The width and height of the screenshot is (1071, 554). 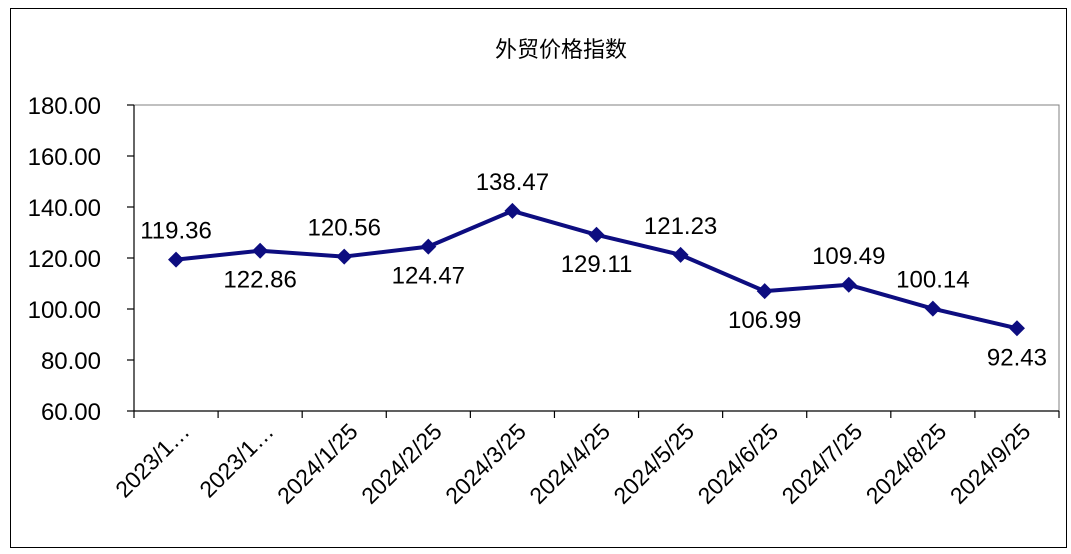 What do you see at coordinates (737, 463) in the screenshot?
I see `x-tick-label: 2024/6/25` at bounding box center [737, 463].